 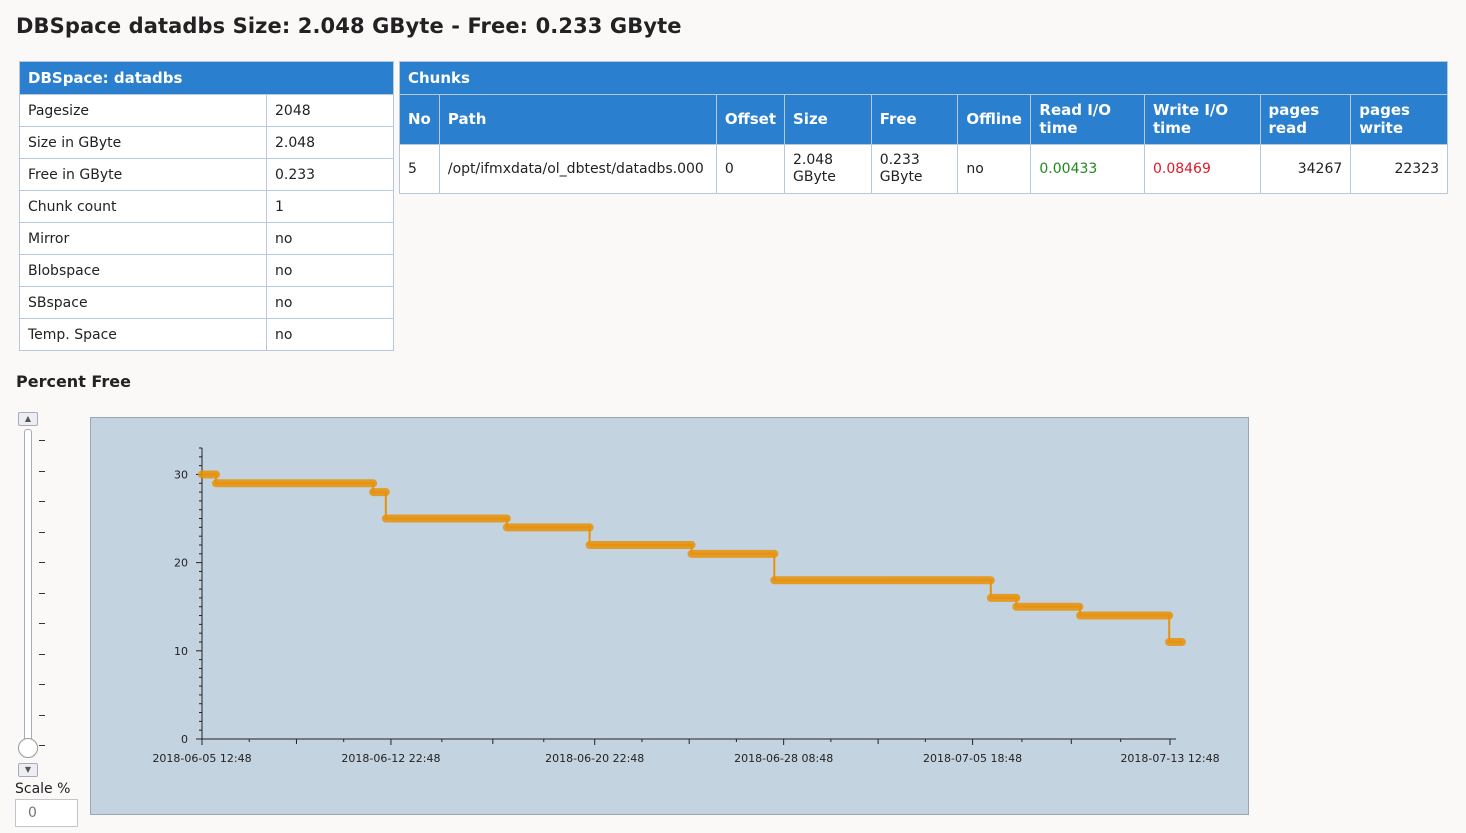 I want to click on y-tick-label: 0, so click(x=184, y=739).